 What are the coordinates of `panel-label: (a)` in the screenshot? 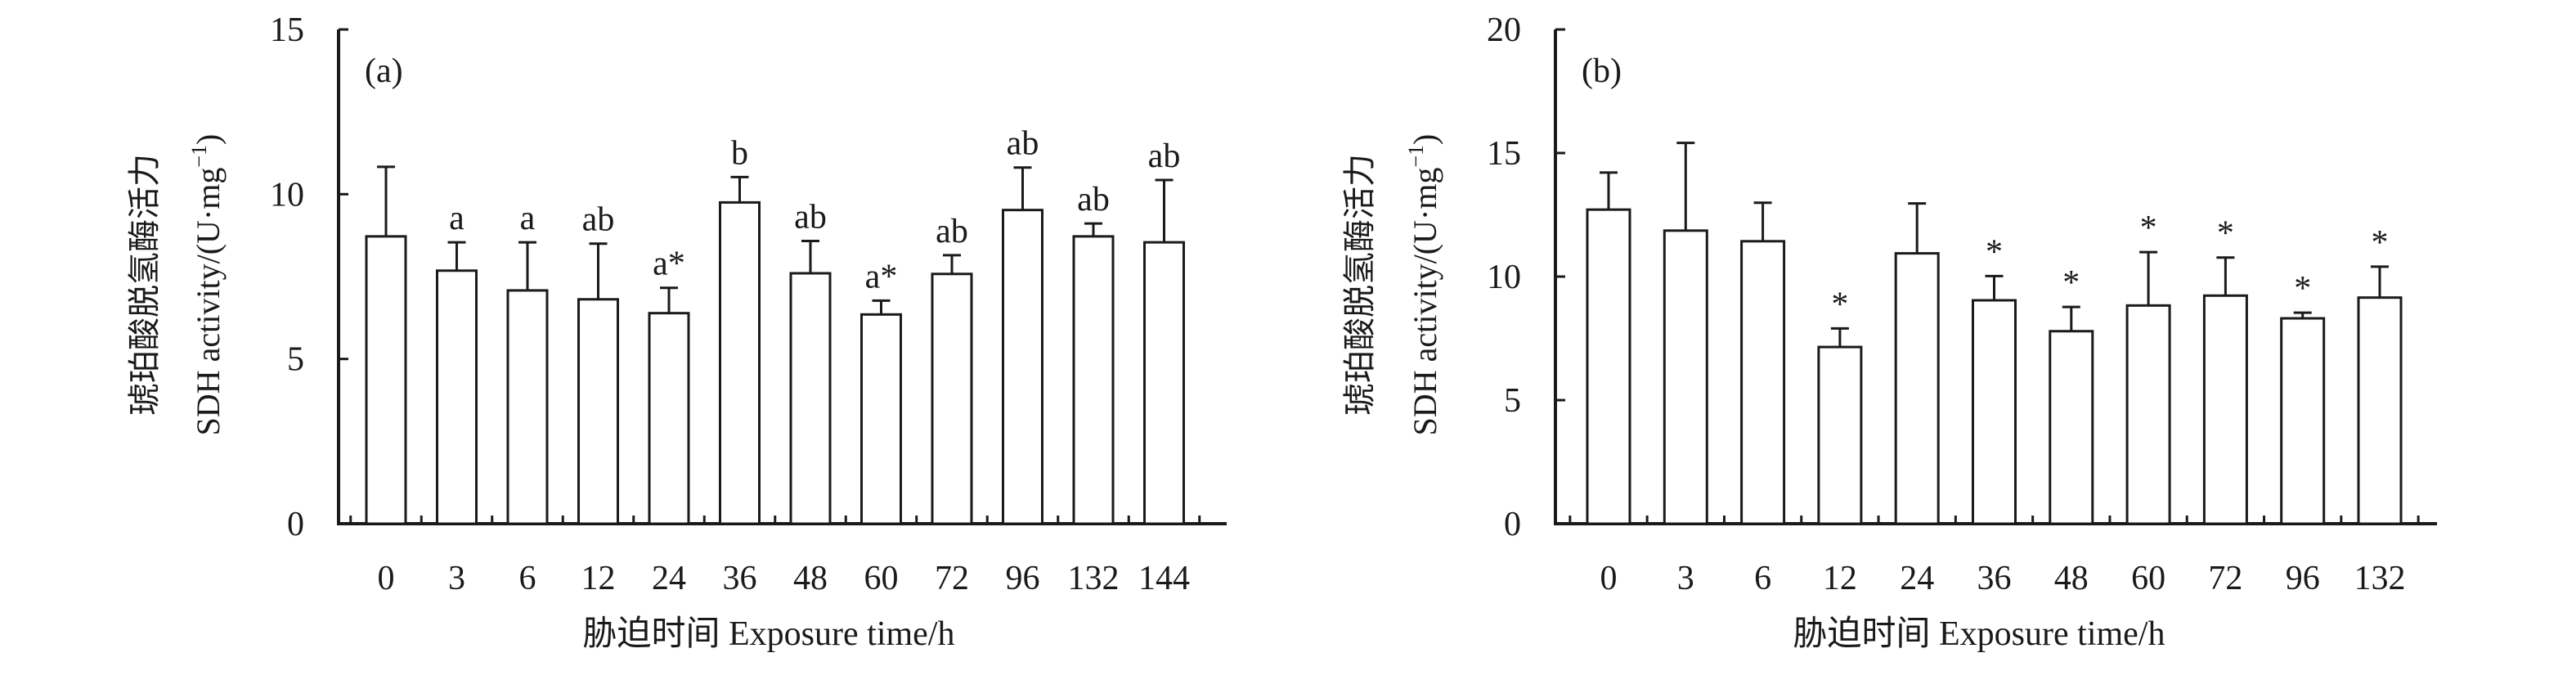 It's located at (384, 71).